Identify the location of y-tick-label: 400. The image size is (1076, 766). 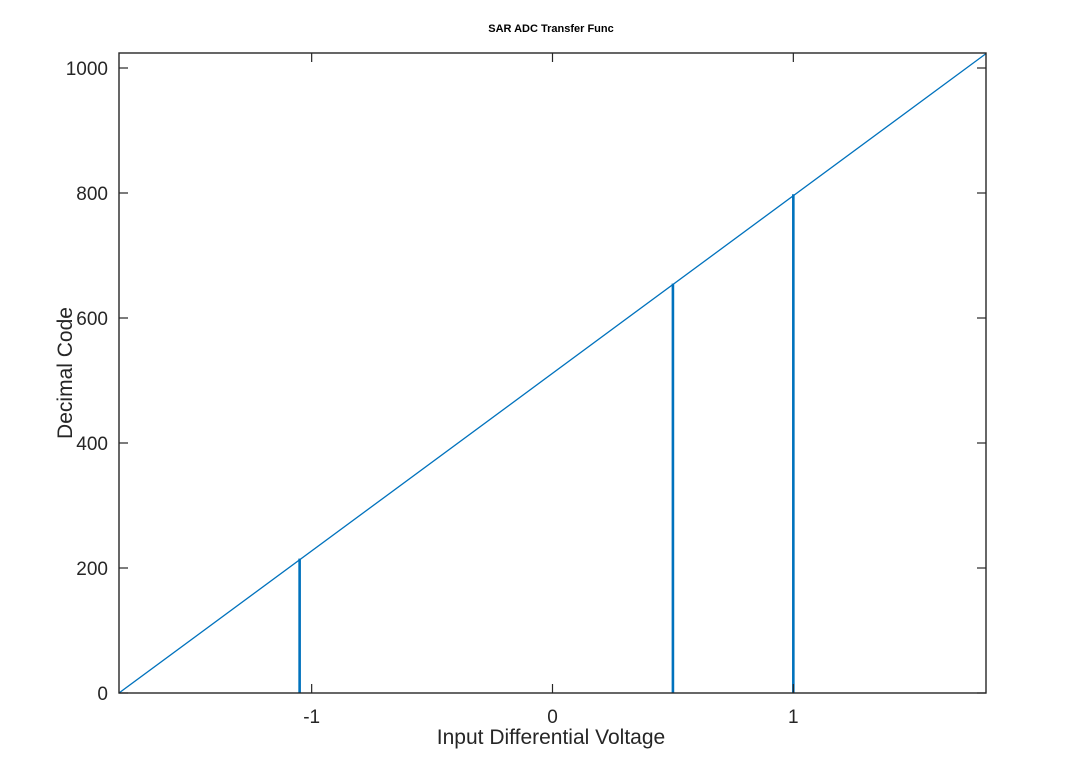
(92, 444).